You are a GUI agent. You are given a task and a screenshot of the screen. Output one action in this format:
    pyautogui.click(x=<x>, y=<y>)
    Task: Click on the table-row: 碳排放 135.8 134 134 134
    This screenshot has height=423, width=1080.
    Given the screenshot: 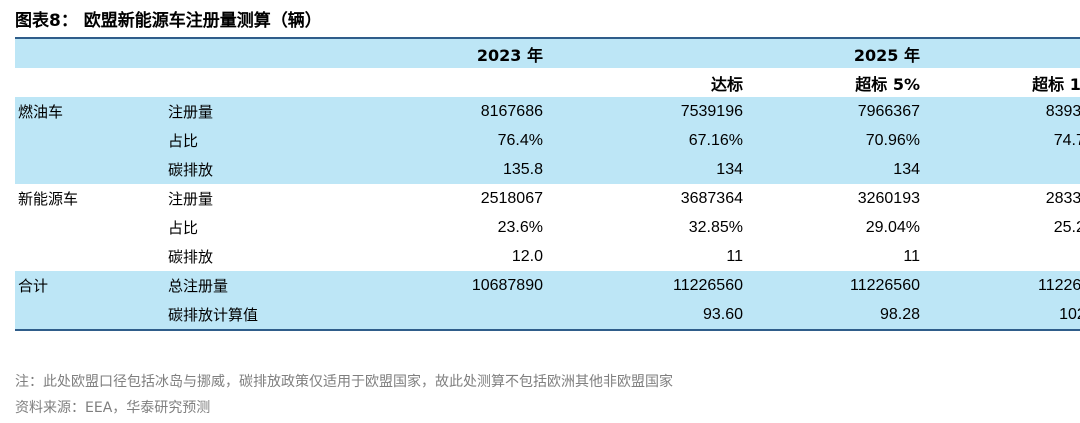 What is the action you would take?
    pyautogui.click(x=547, y=169)
    